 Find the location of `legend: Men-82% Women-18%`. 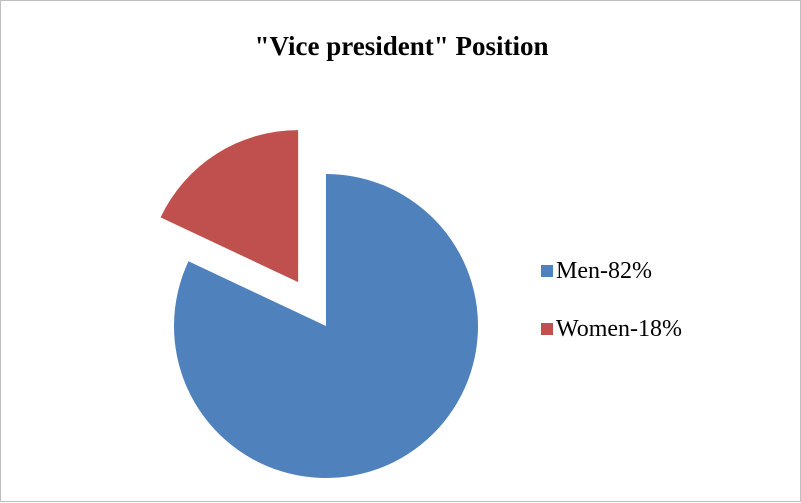

legend: Men-82% Women-18% is located at coordinates (611, 315).